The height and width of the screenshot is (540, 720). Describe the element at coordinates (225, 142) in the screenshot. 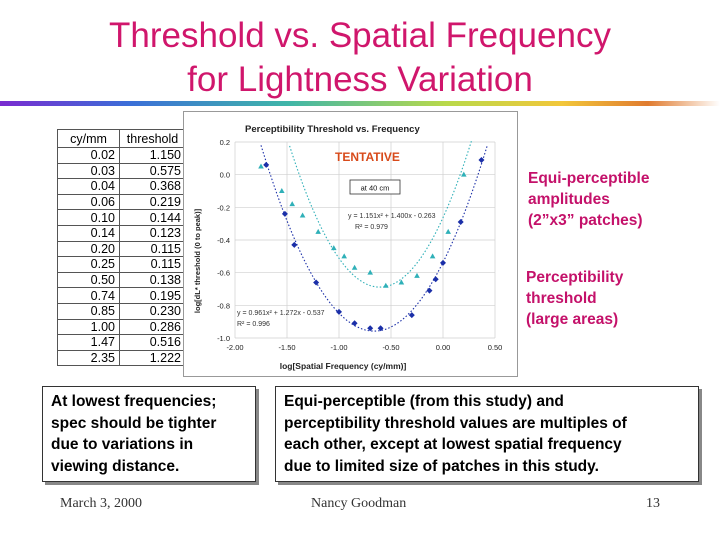

I see `y-tick-label: 0.2` at that location.